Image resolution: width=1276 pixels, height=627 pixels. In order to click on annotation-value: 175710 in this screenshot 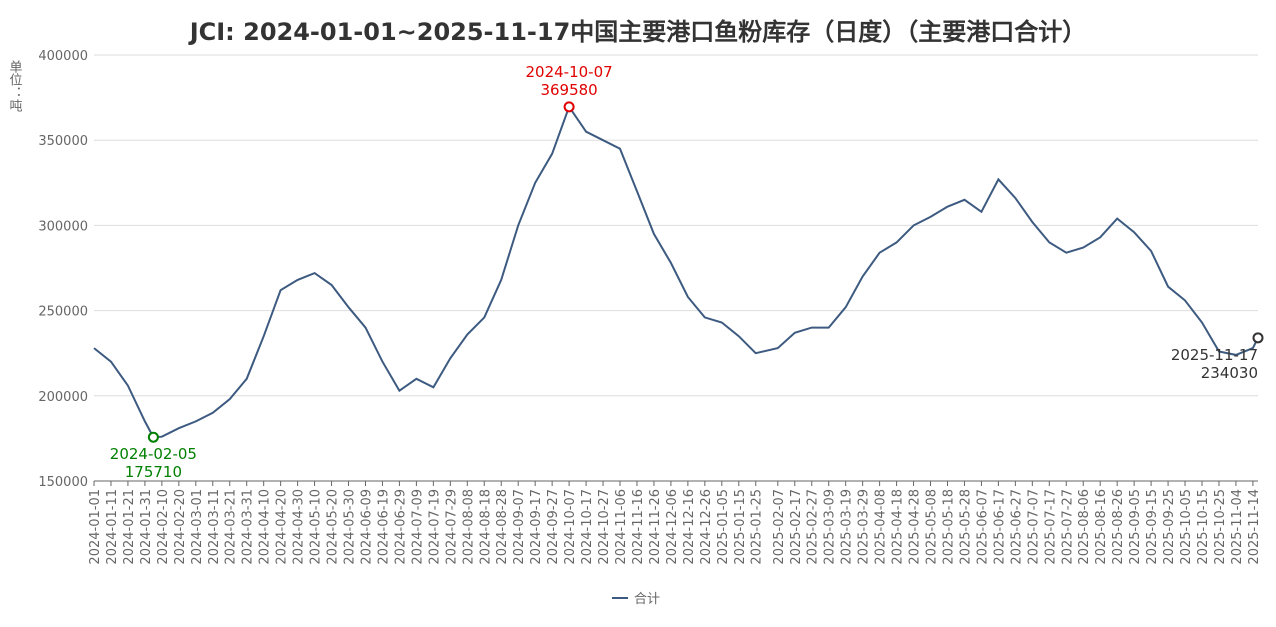, I will do `click(153, 472)`.